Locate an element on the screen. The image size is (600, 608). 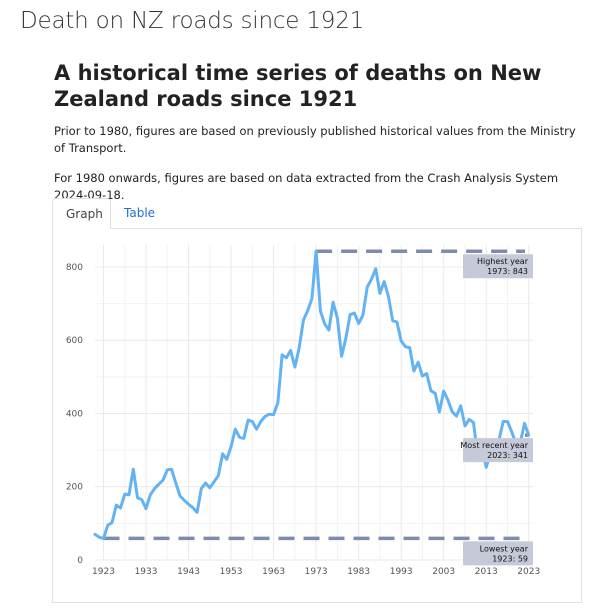
y-tick-label: 0 is located at coordinates (80, 561).